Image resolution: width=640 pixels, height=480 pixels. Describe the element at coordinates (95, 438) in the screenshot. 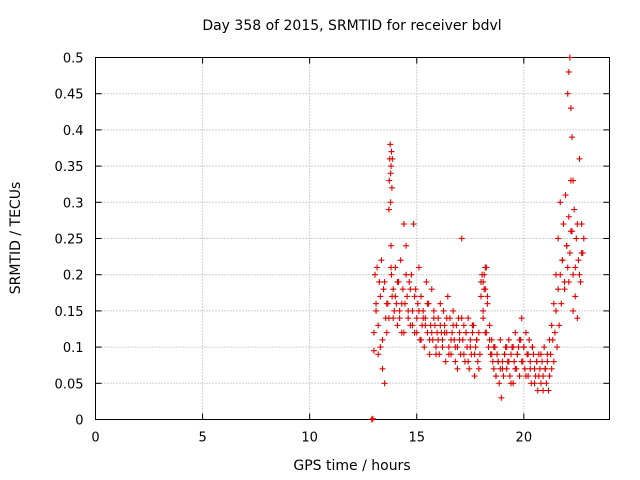

I see `x-tick-label: 0` at that location.